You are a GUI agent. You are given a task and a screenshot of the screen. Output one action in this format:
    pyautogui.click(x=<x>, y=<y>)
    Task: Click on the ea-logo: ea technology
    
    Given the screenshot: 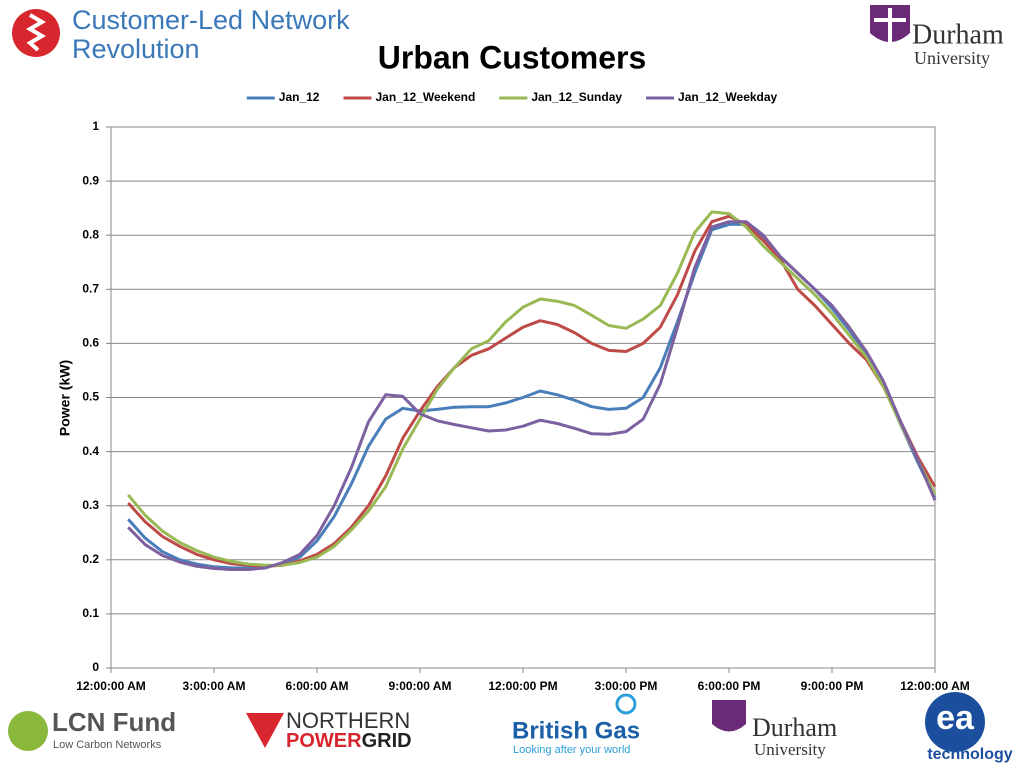 What is the action you would take?
    pyautogui.click(x=969, y=727)
    